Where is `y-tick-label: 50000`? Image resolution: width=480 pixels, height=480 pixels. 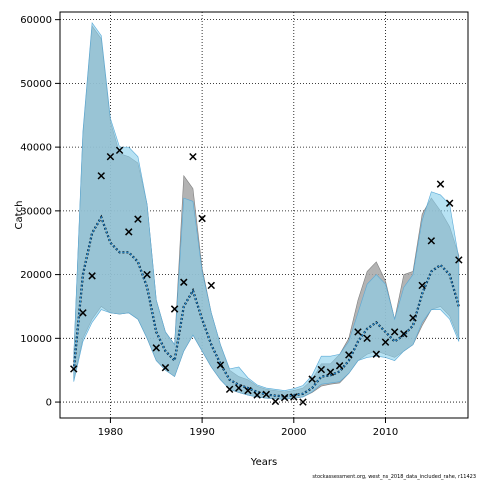 y-tick-label: 50000 is located at coordinates (36, 84).